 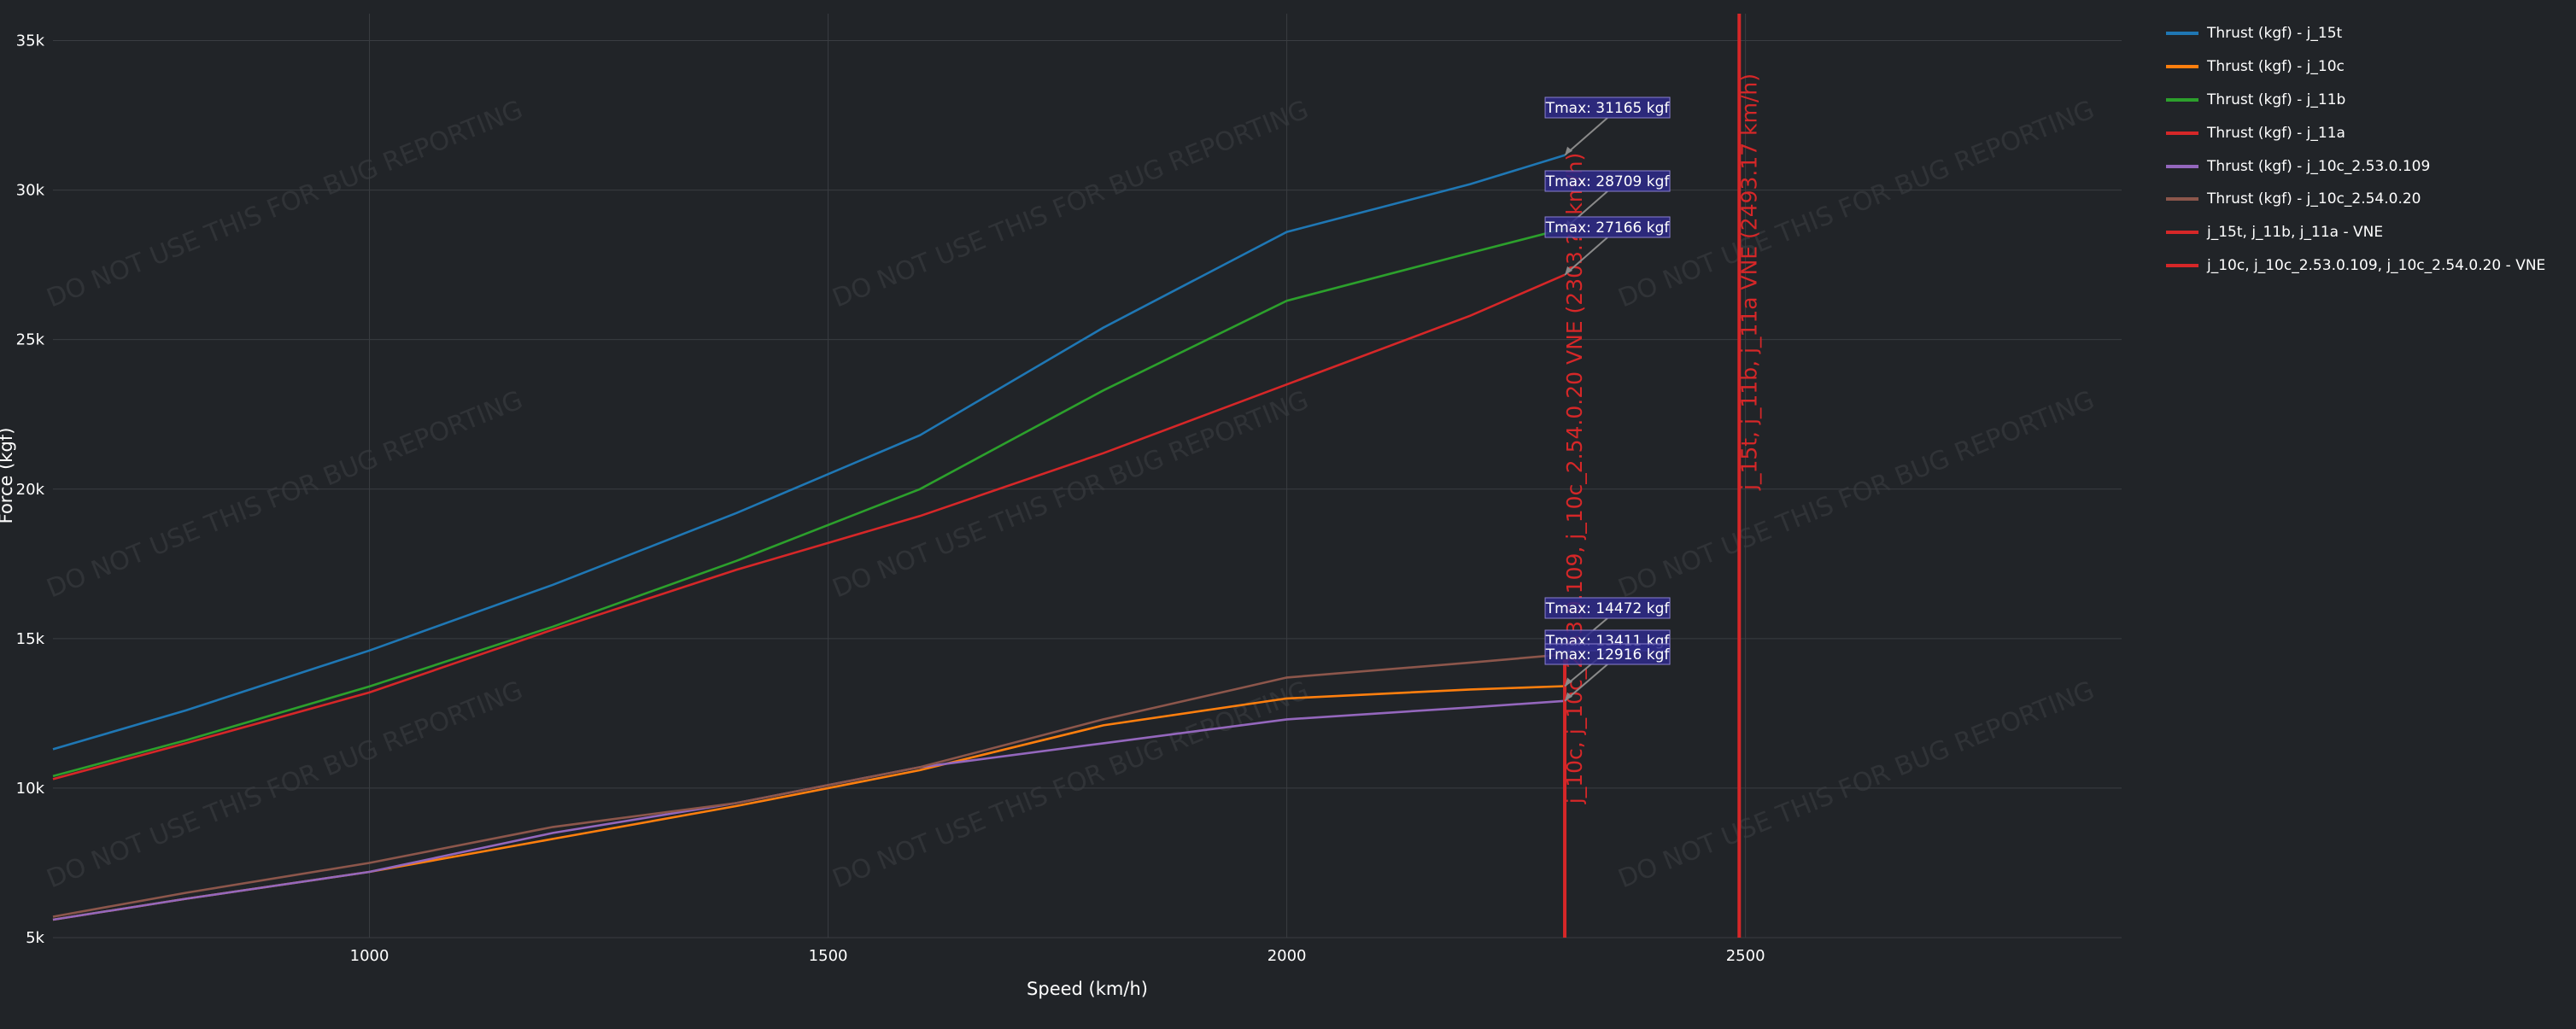 I want to click on legend-label: Thrust (kgf) - j_15t, so click(x=2275, y=34).